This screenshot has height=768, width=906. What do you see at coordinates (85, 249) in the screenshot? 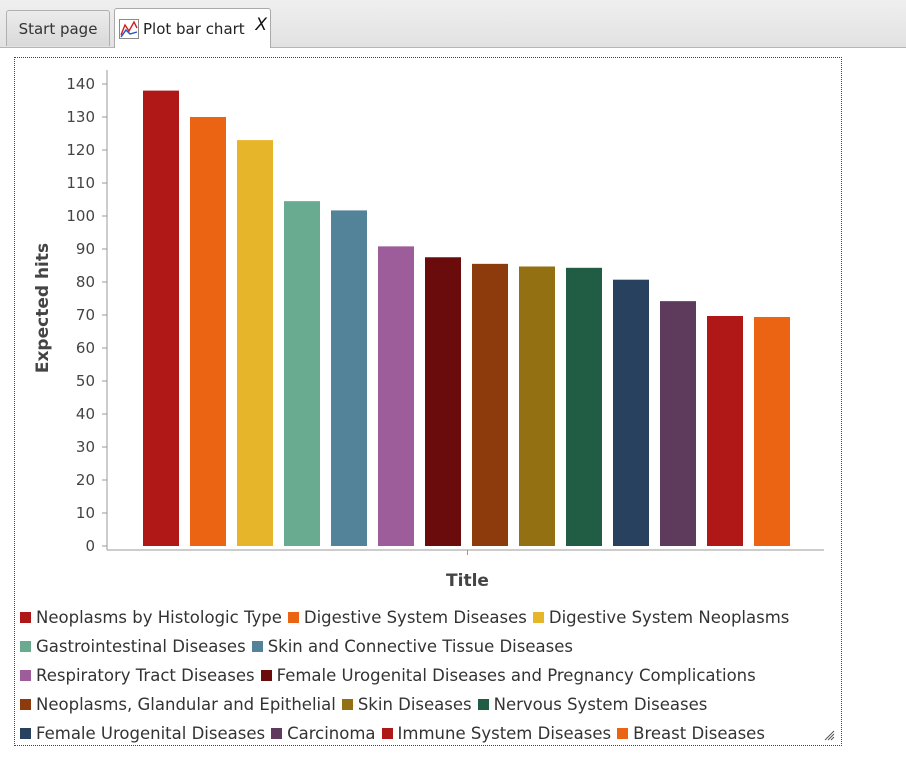
I see `y-tick-label: 90` at bounding box center [85, 249].